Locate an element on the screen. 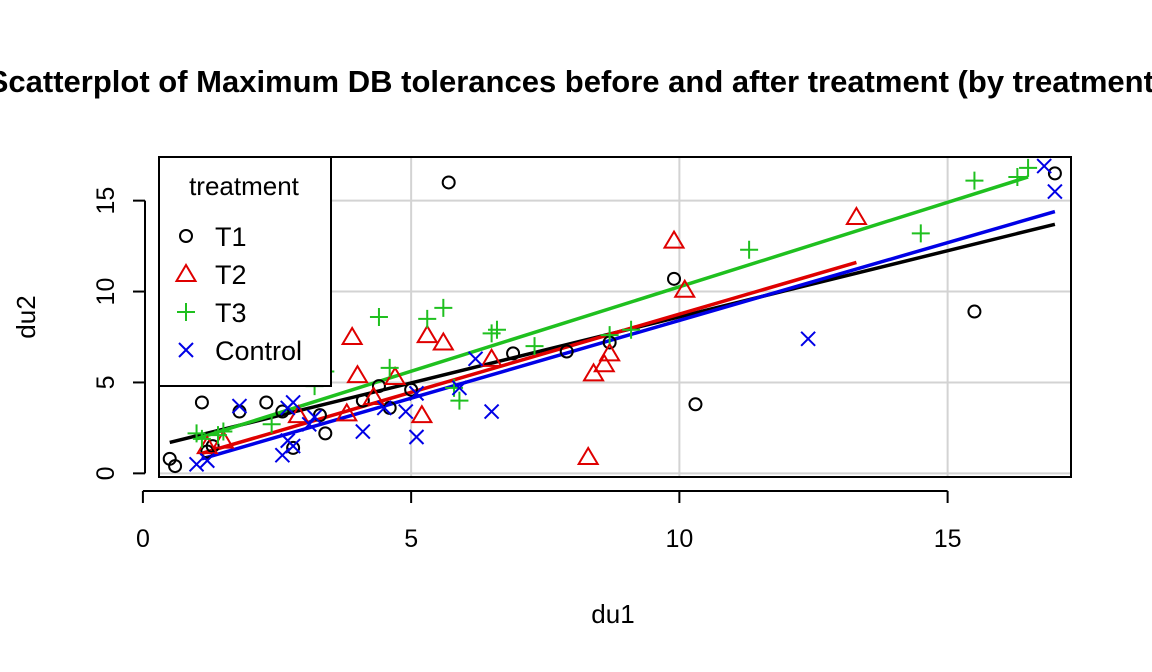 The image size is (1152, 672). x-tick-label: 5 is located at coordinates (411, 539).